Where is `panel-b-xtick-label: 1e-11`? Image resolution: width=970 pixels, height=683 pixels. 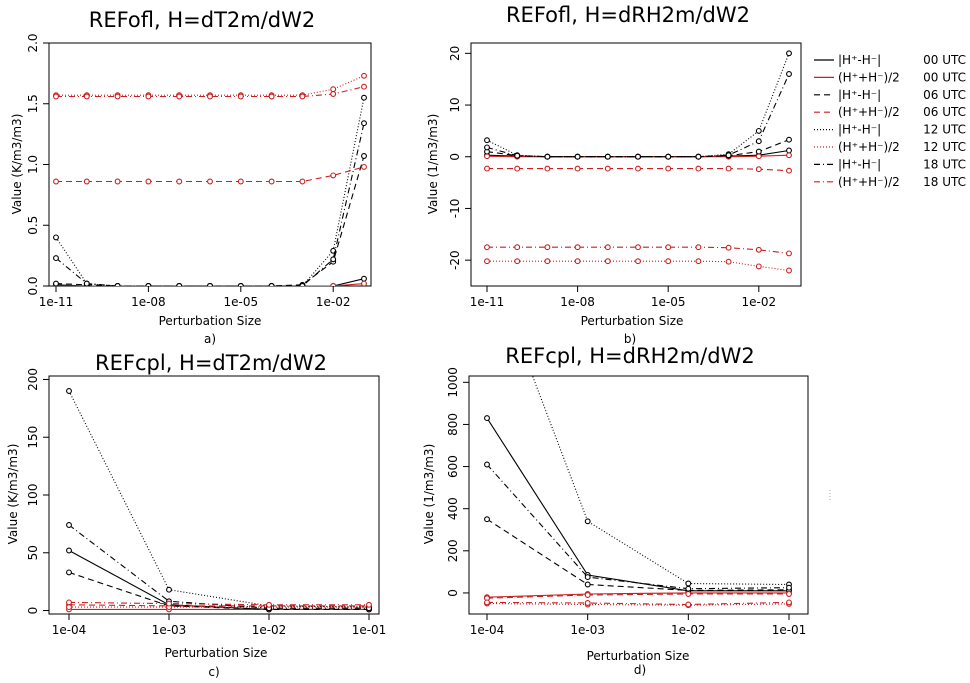 panel-b-xtick-label: 1e-11 is located at coordinates (487, 302).